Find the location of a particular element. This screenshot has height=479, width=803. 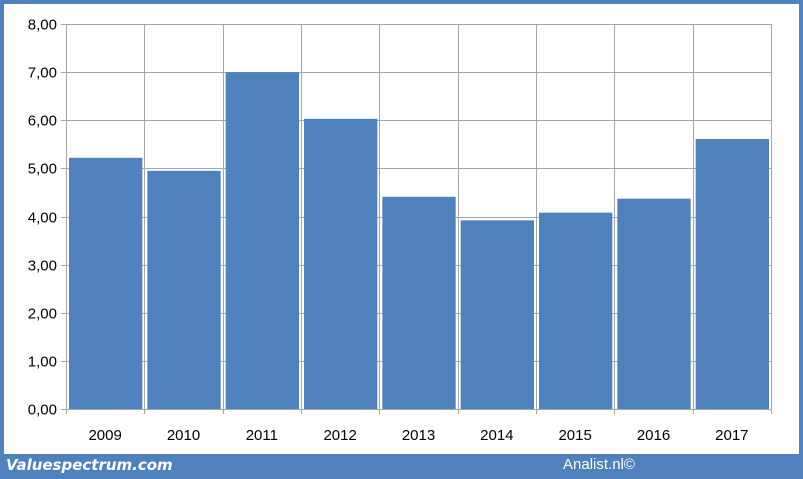

footer-brand-right: Analist.nl© is located at coordinates (599, 464).